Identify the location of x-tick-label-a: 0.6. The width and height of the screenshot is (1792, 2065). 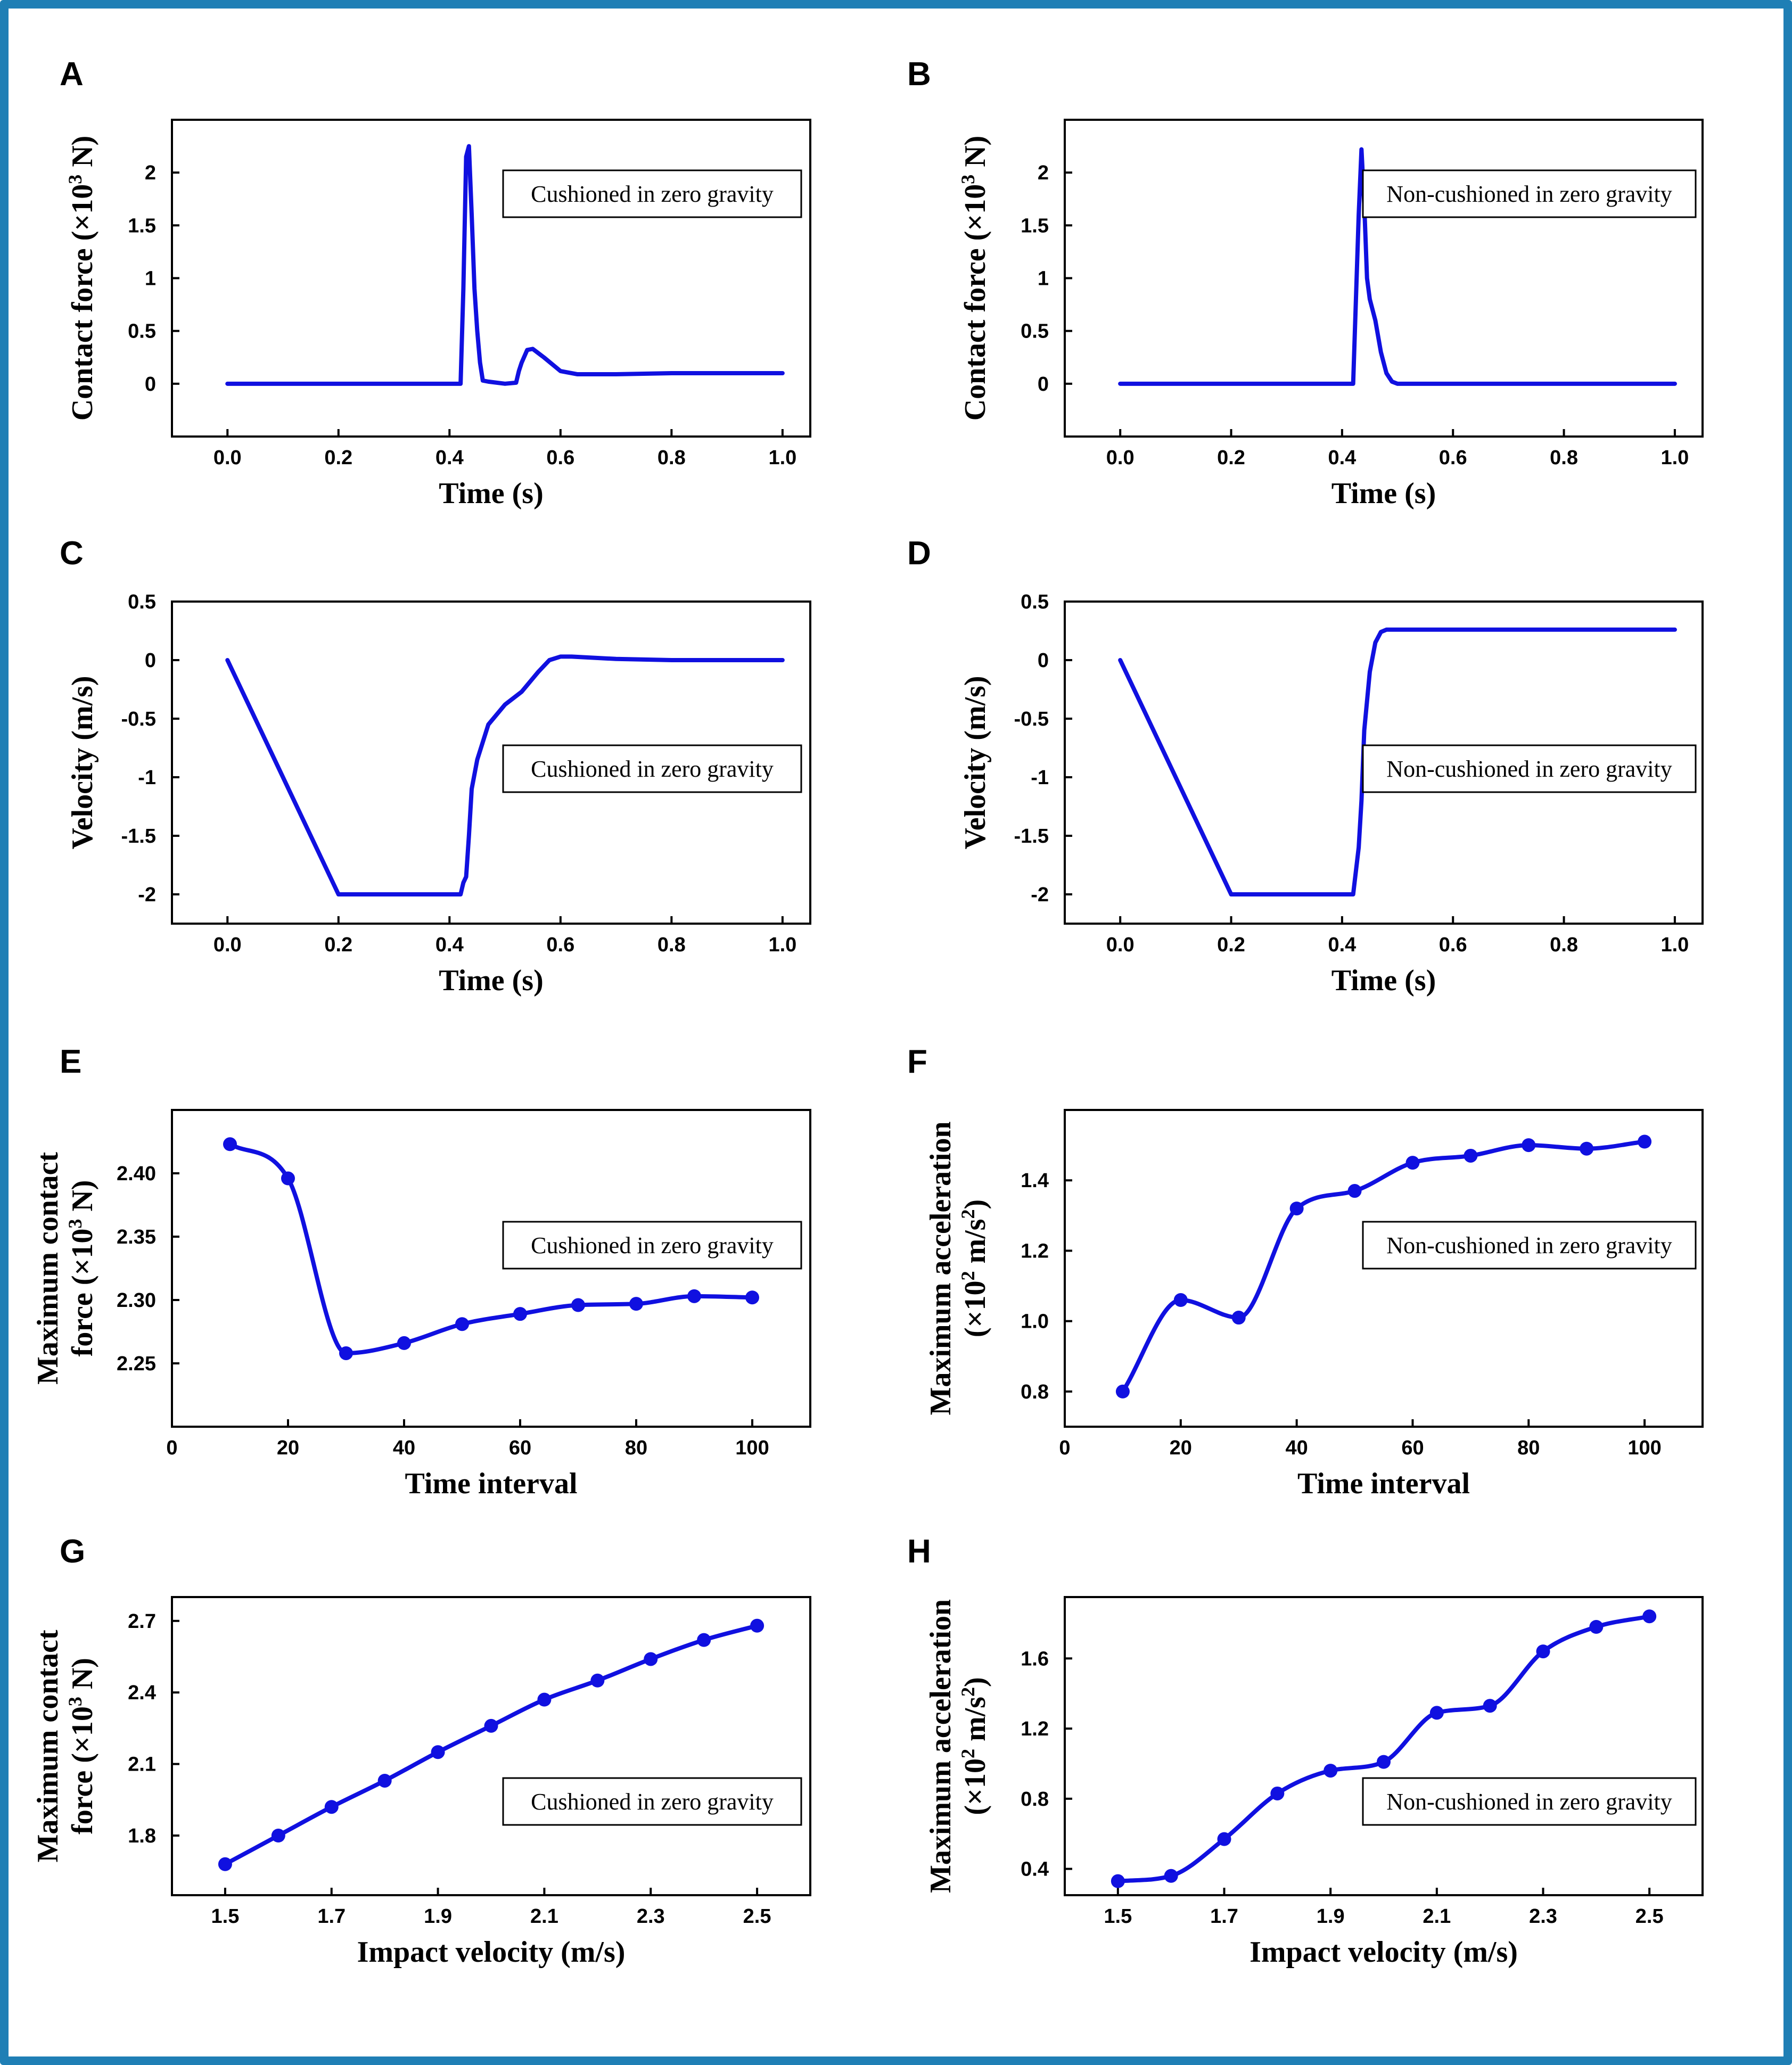
(560, 458).